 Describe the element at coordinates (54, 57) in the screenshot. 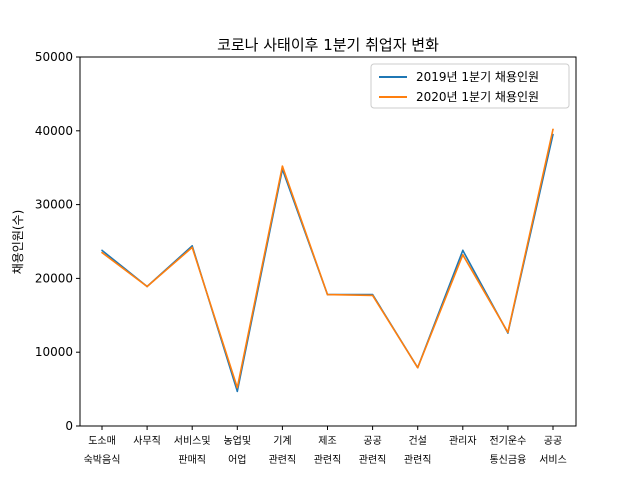

I see `y-tick-label: 50000` at that location.